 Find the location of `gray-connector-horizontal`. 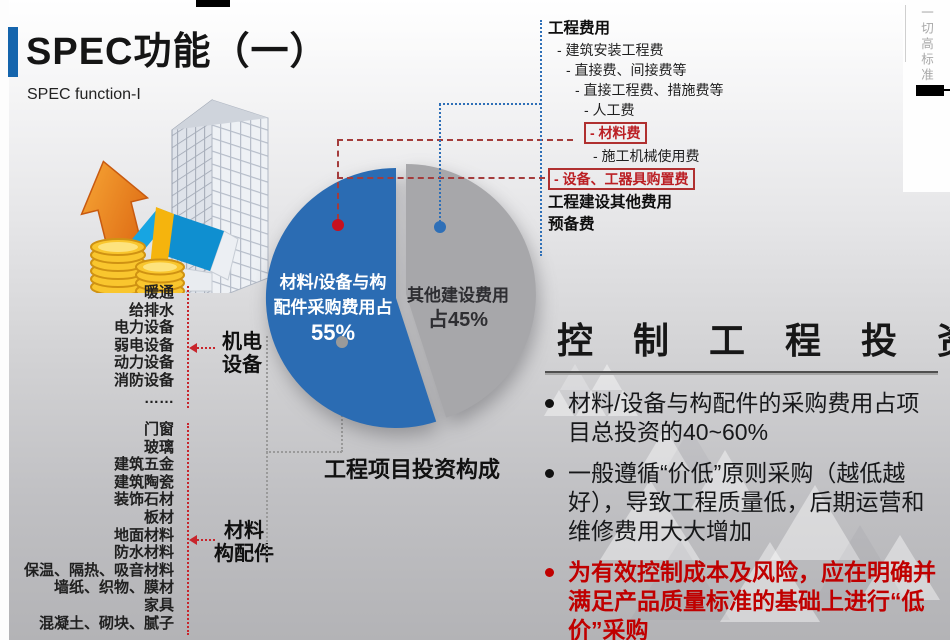

gray-connector-horizontal is located at coordinates (304, 452).